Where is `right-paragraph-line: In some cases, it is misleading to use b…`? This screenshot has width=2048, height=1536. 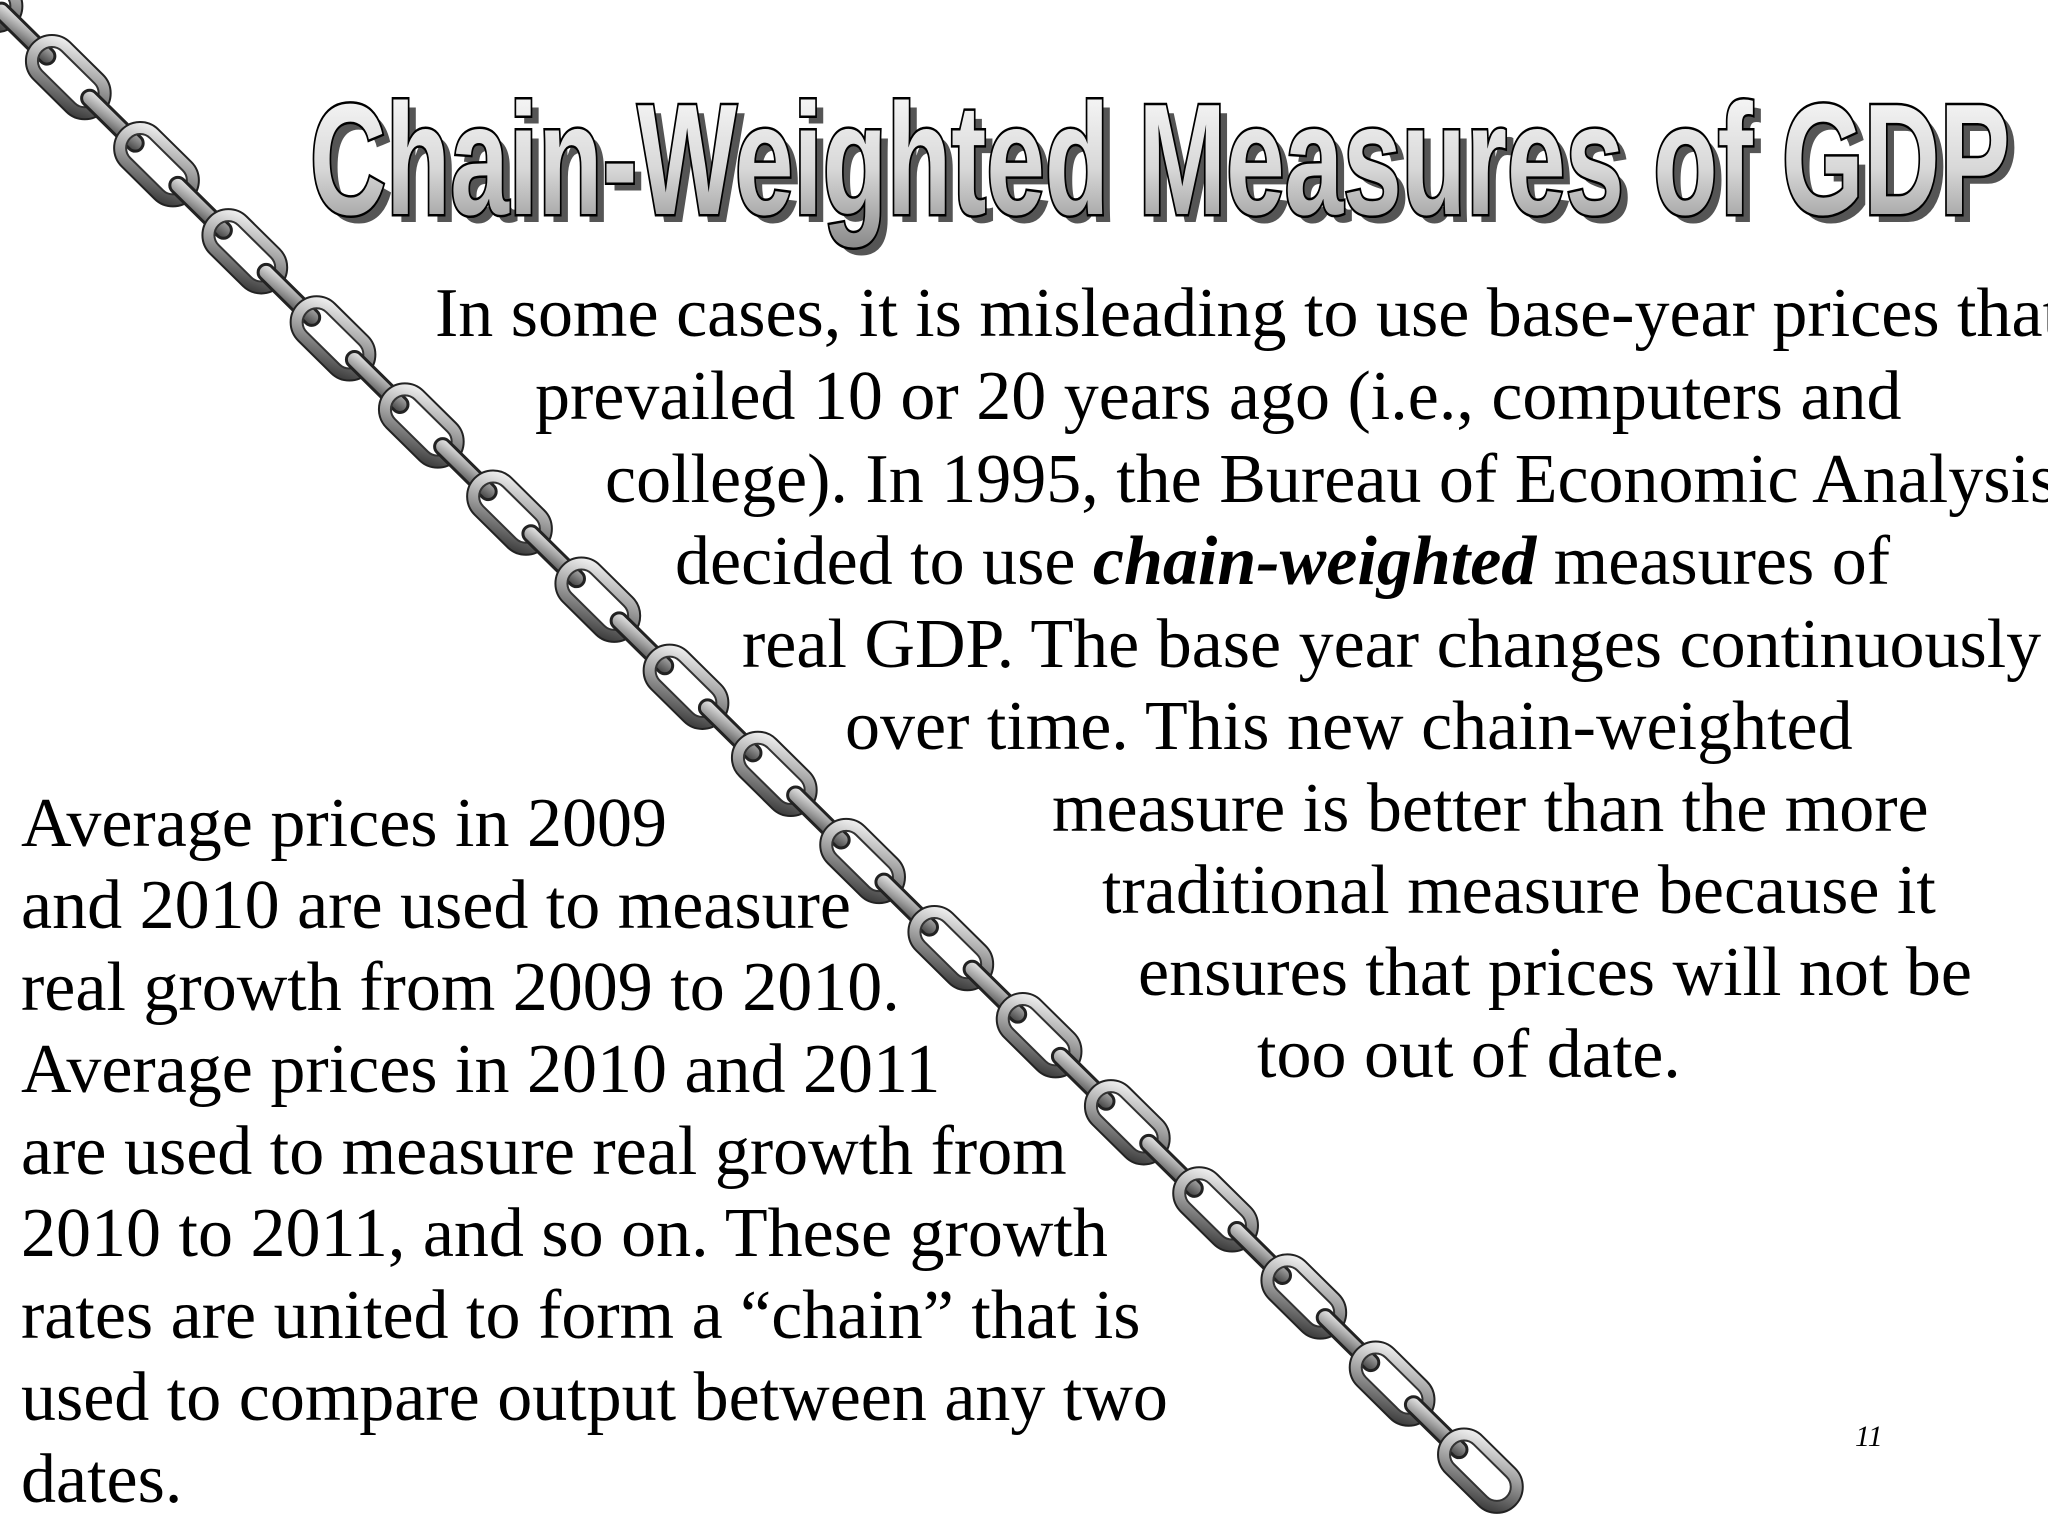
right-paragraph-line: In some cases, it is misleading to use b… is located at coordinates (1241, 313).